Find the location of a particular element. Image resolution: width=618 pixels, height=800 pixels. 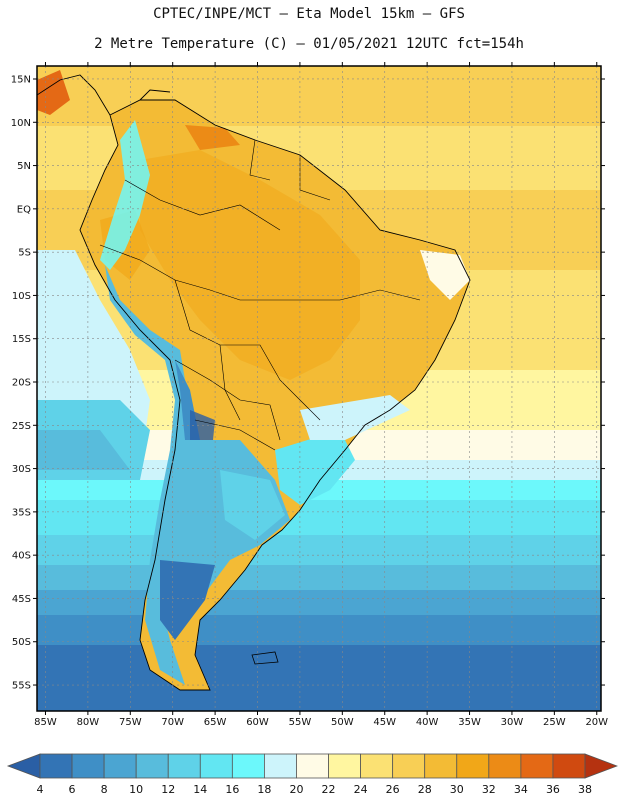

lat-label: 15S is located at coordinates (21, 339).